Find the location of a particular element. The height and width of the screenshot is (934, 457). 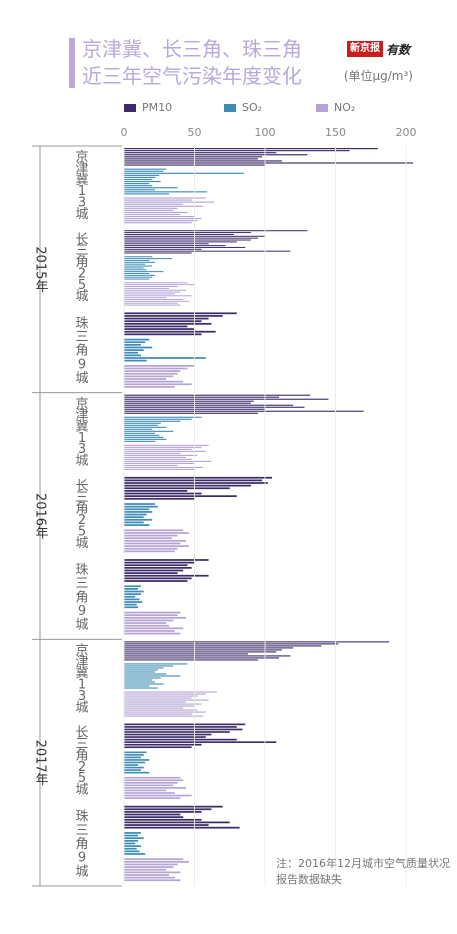

chart-title-line1: 京津冀、长三角、珠三角 is located at coordinates (192, 49).